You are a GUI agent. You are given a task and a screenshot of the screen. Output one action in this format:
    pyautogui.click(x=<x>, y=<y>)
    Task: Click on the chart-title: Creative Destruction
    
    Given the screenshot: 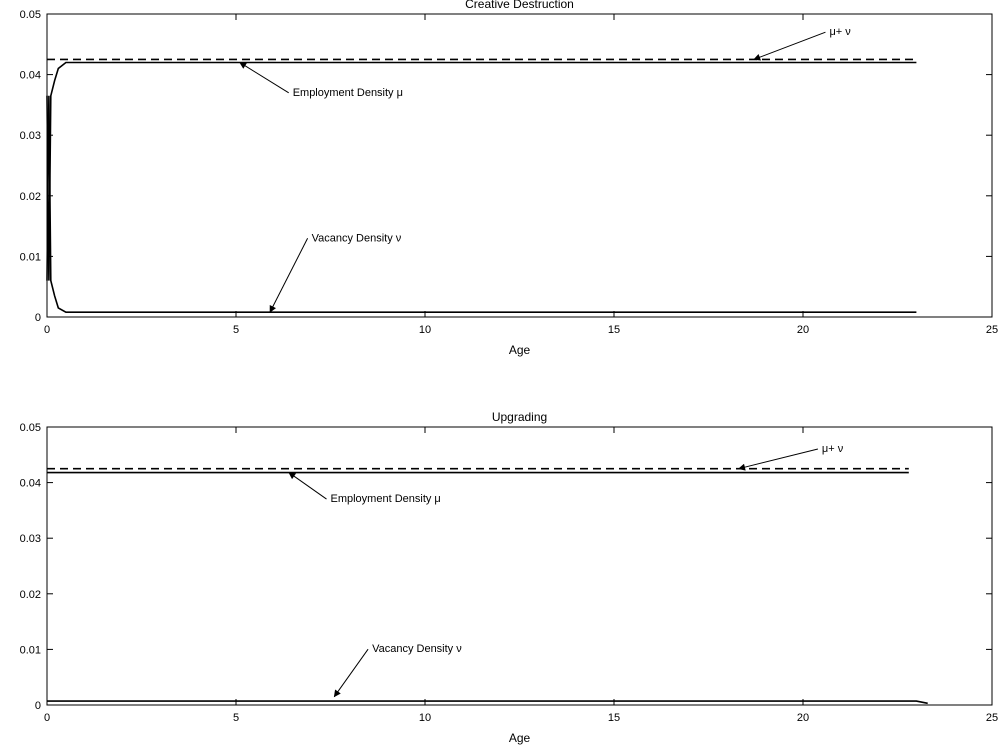 What is the action you would take?
    pyautogui.click(x=519, y=5)
    